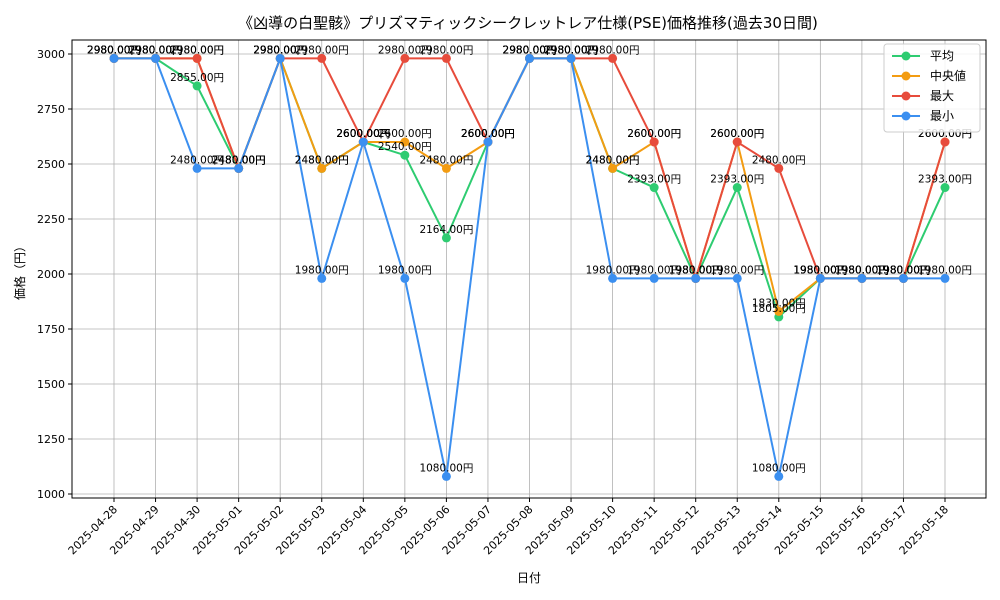 This screenshot has height=600, width=1000. I want to click on y-tick-label: 2750, so click(51, 109).